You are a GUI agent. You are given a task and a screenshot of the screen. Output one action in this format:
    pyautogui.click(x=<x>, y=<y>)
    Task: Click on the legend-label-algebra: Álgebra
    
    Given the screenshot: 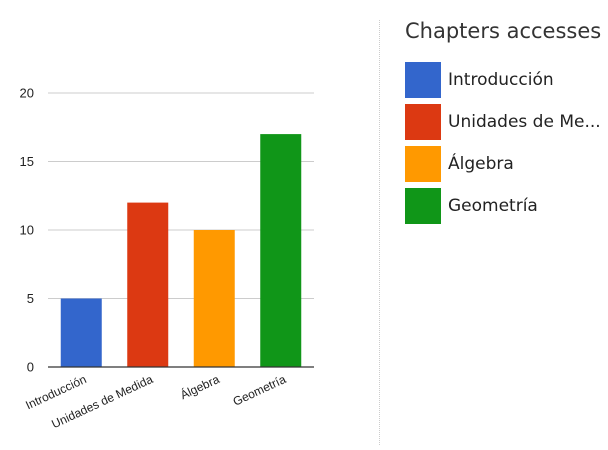 What is the action you would take?
    pyautogui.click(x=481, y=164)
    